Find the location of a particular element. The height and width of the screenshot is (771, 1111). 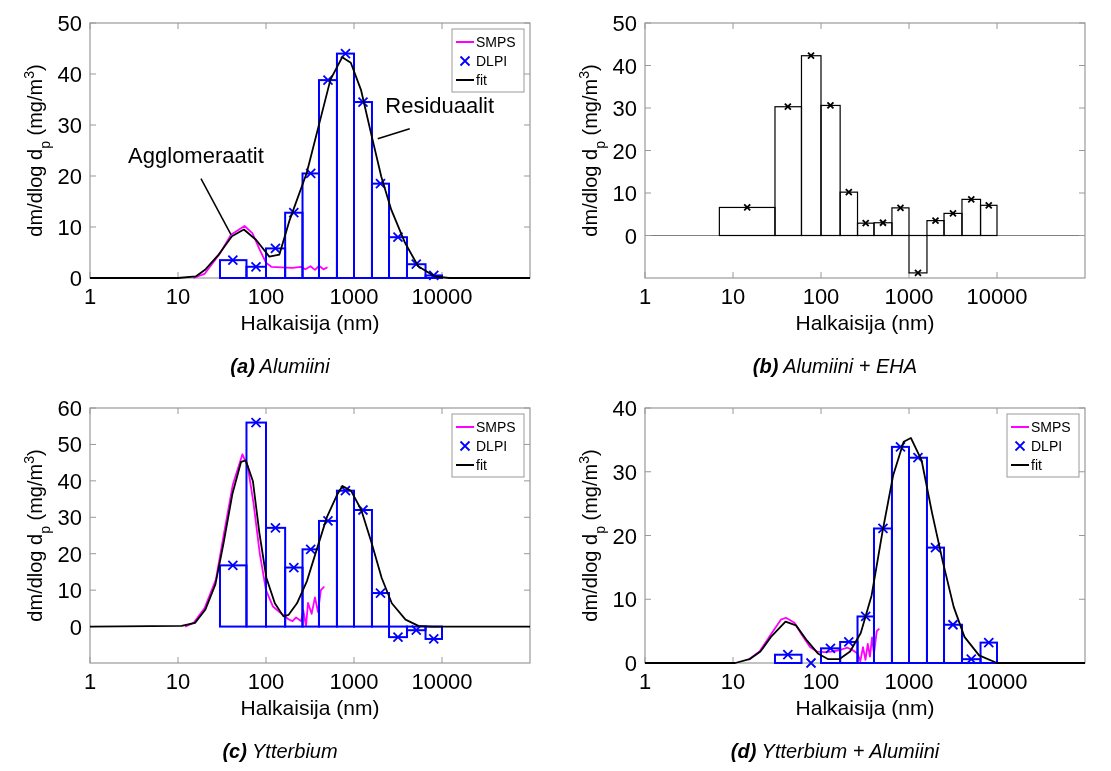

text: (a) Alumiini is located at coordinates (280, 366).